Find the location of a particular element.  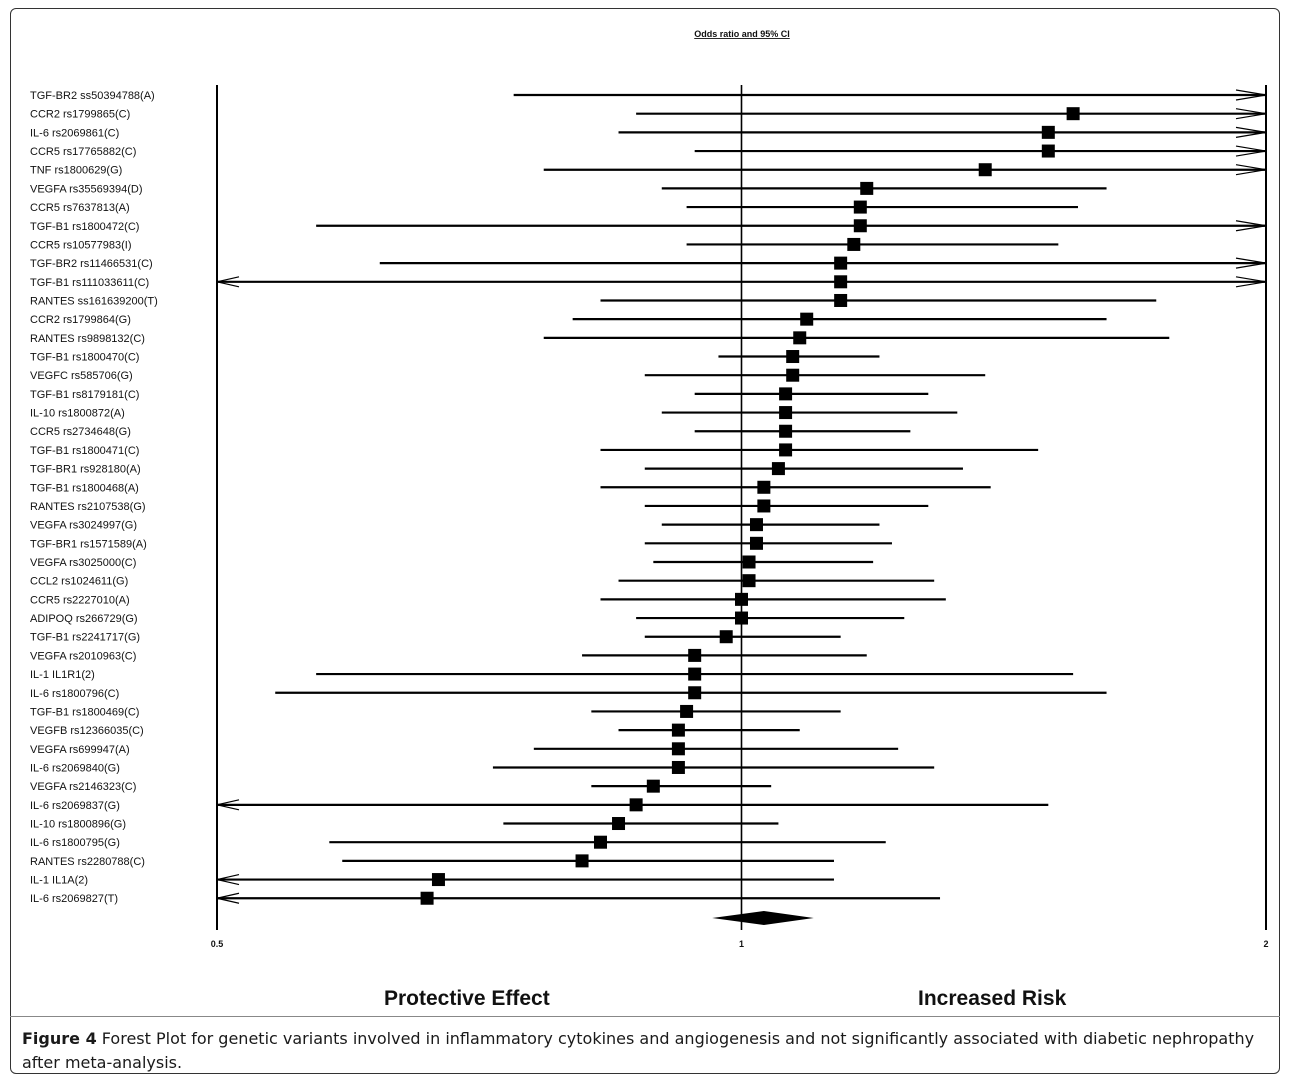

forest-row: IL-6 rs2069827(T) is located at coordinates (485, 898).